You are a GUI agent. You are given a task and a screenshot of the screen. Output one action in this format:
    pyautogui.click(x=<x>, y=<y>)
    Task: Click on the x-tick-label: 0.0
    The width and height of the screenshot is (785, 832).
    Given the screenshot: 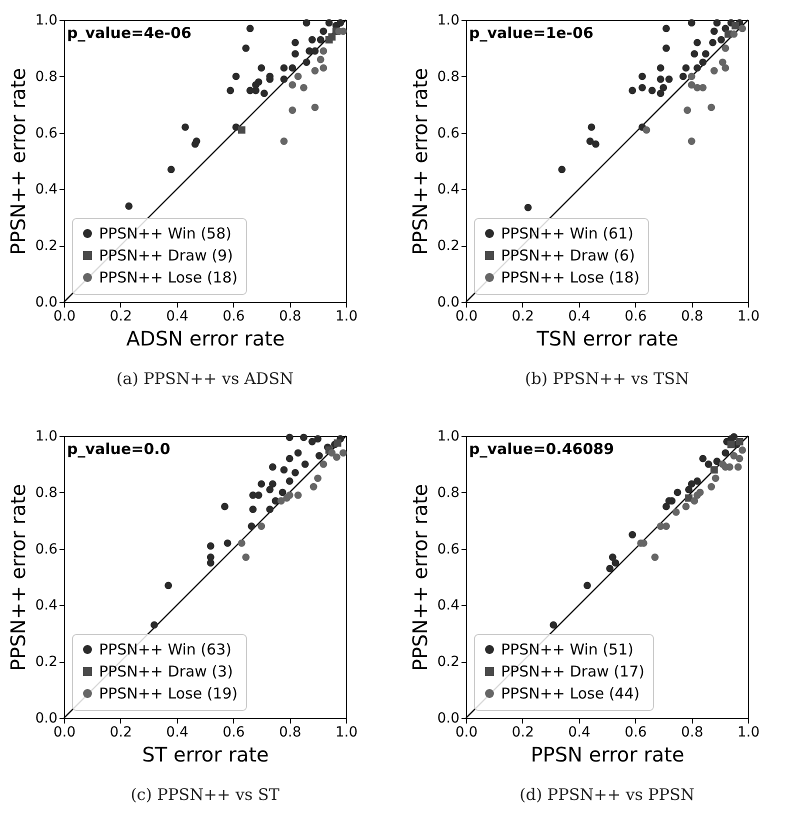 What is the action you would take?
    pyautogui.click(x=466, y=316)
    